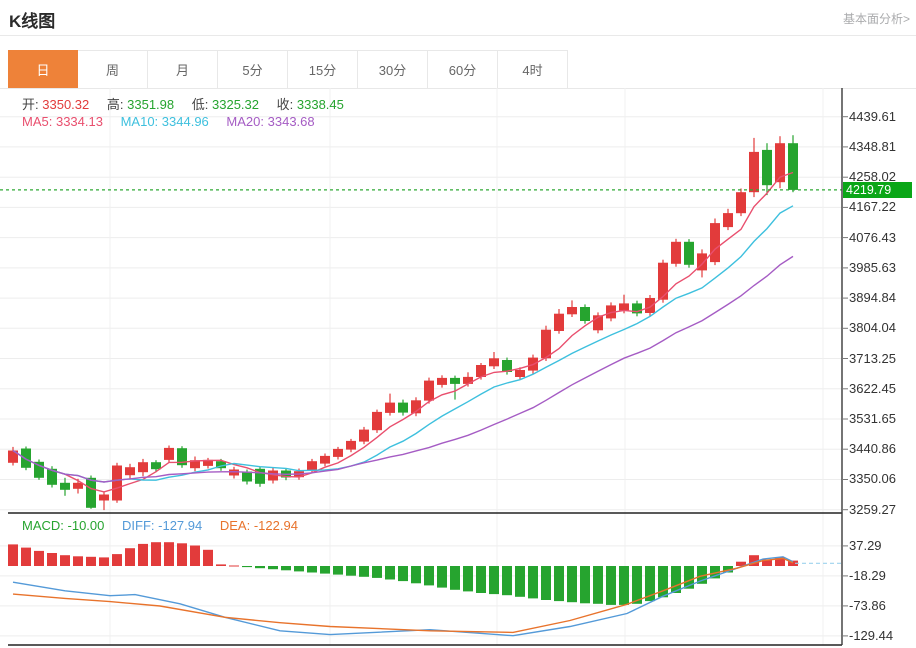 The image size is (916, 648). Describe the element at coordinates (425, 589) in the screenshot. I see `macd-panel` at that location.